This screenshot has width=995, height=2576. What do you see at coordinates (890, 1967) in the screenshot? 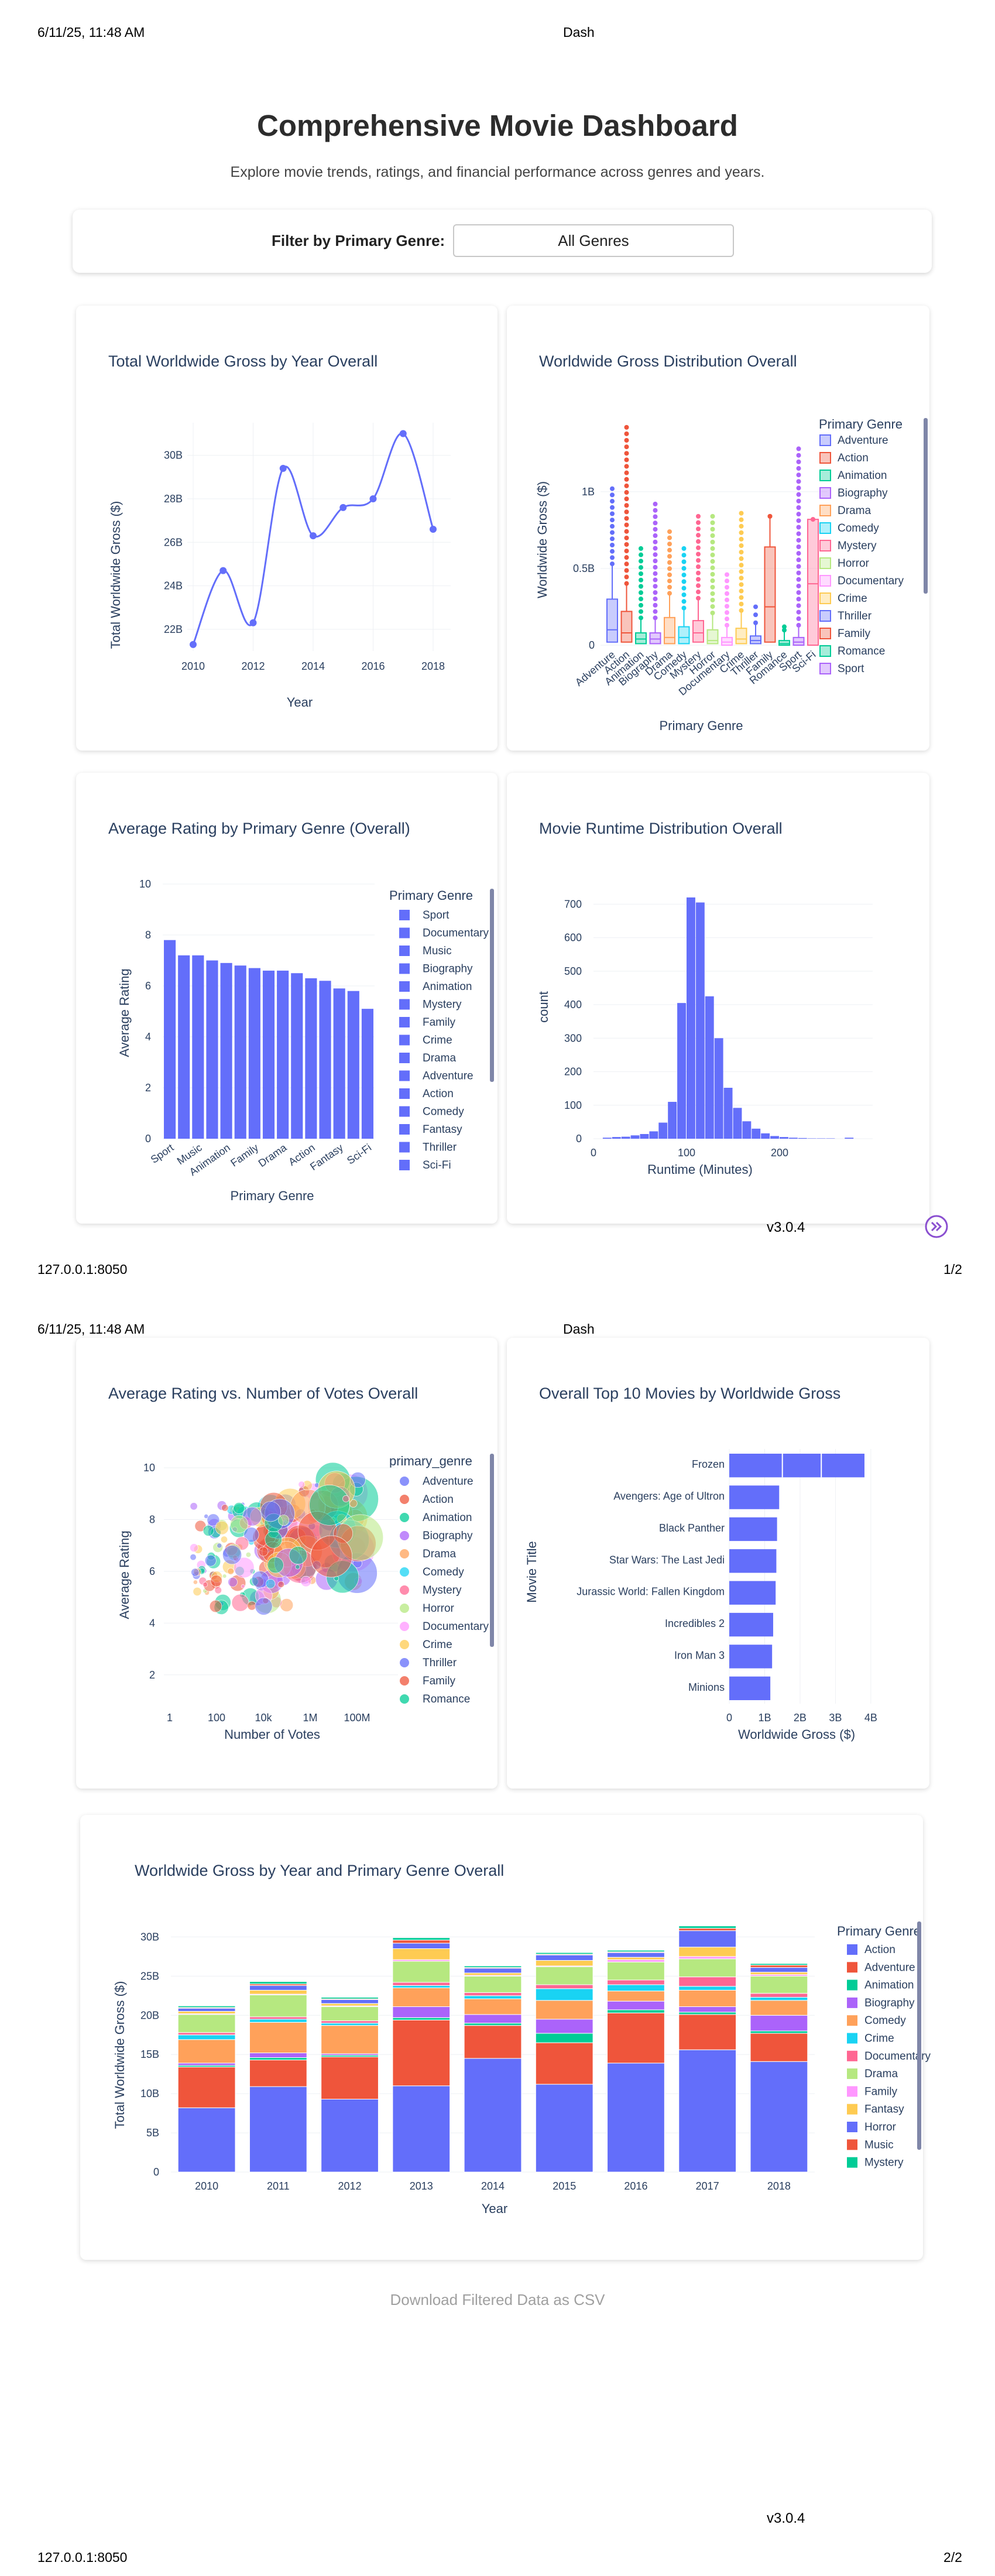
I see `legend-label: Adventure` at bounding box center [890, 1967].